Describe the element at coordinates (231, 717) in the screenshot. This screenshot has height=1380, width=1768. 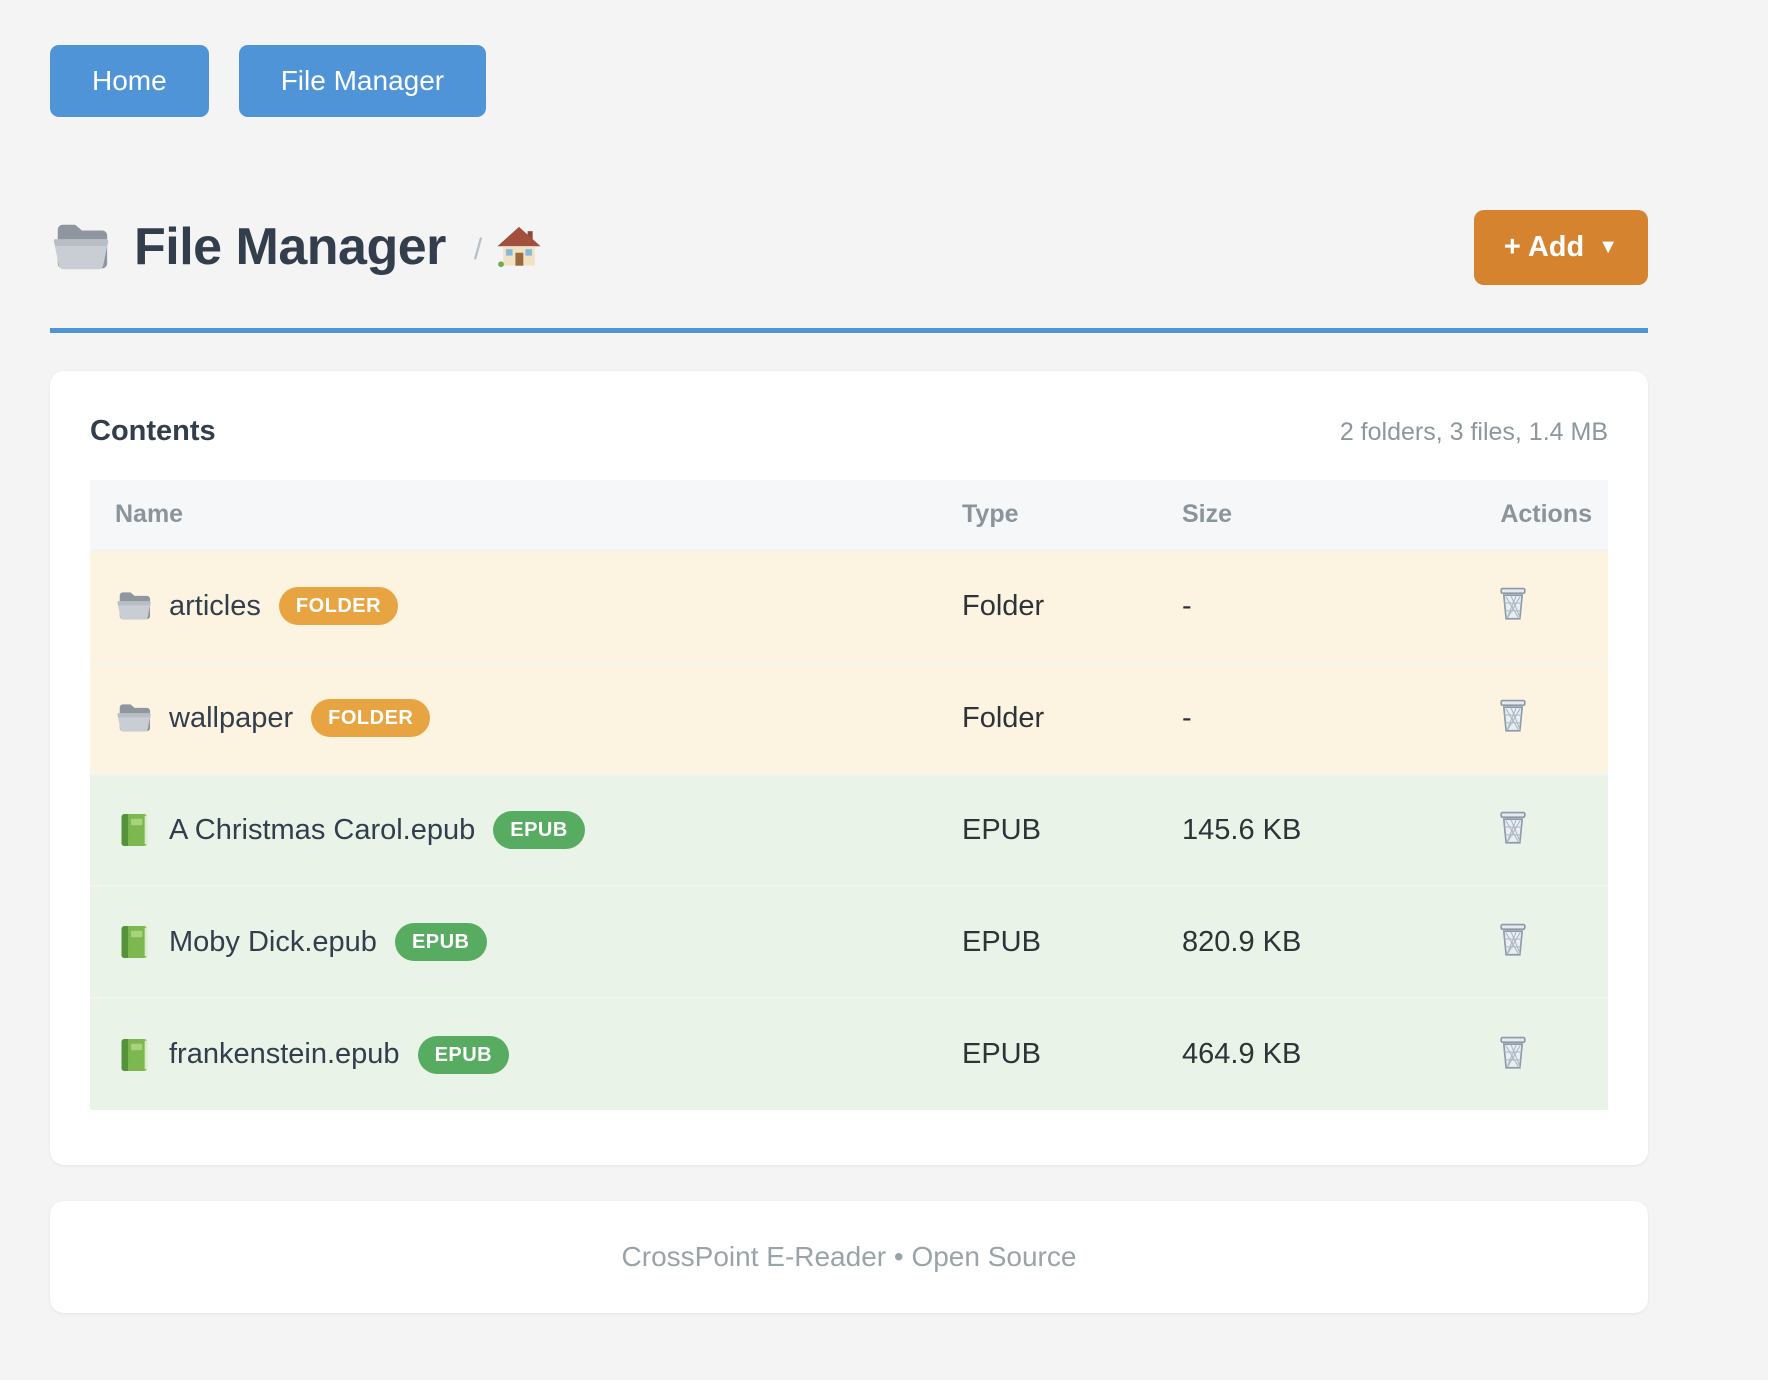
I see `file-name: wallpaper` at that location.